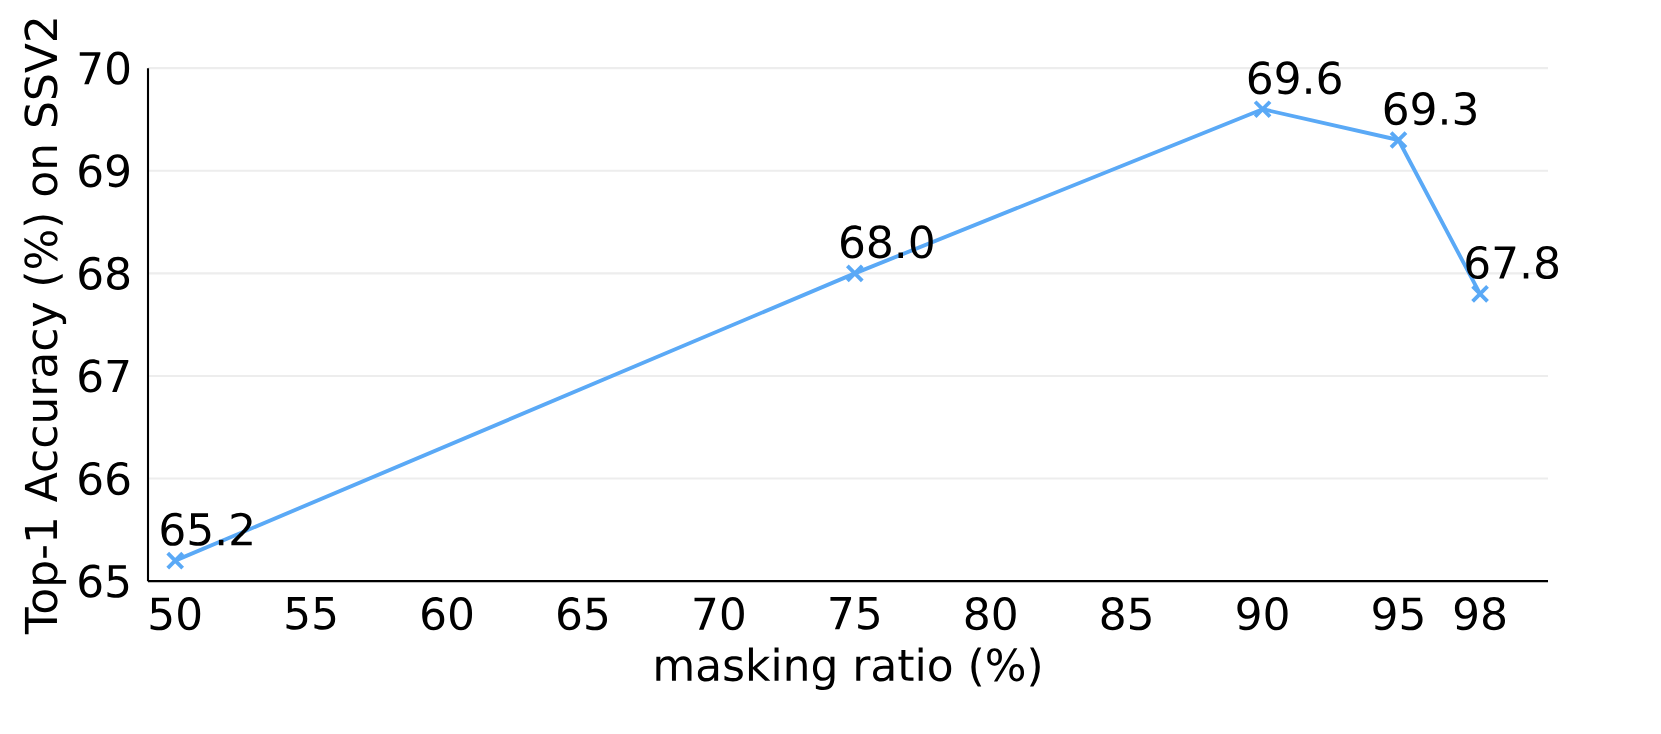  What do you see at coordinates (854, 613) in the screenshot?
I see `x-tick-label: 75` at bounding box center [854, 613].